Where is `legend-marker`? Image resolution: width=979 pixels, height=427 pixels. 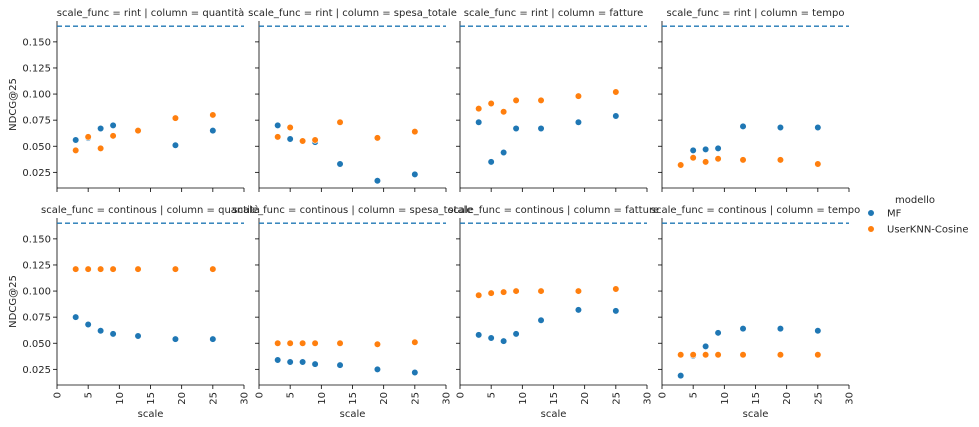 legend-marker is located at coordinates (871, 229).